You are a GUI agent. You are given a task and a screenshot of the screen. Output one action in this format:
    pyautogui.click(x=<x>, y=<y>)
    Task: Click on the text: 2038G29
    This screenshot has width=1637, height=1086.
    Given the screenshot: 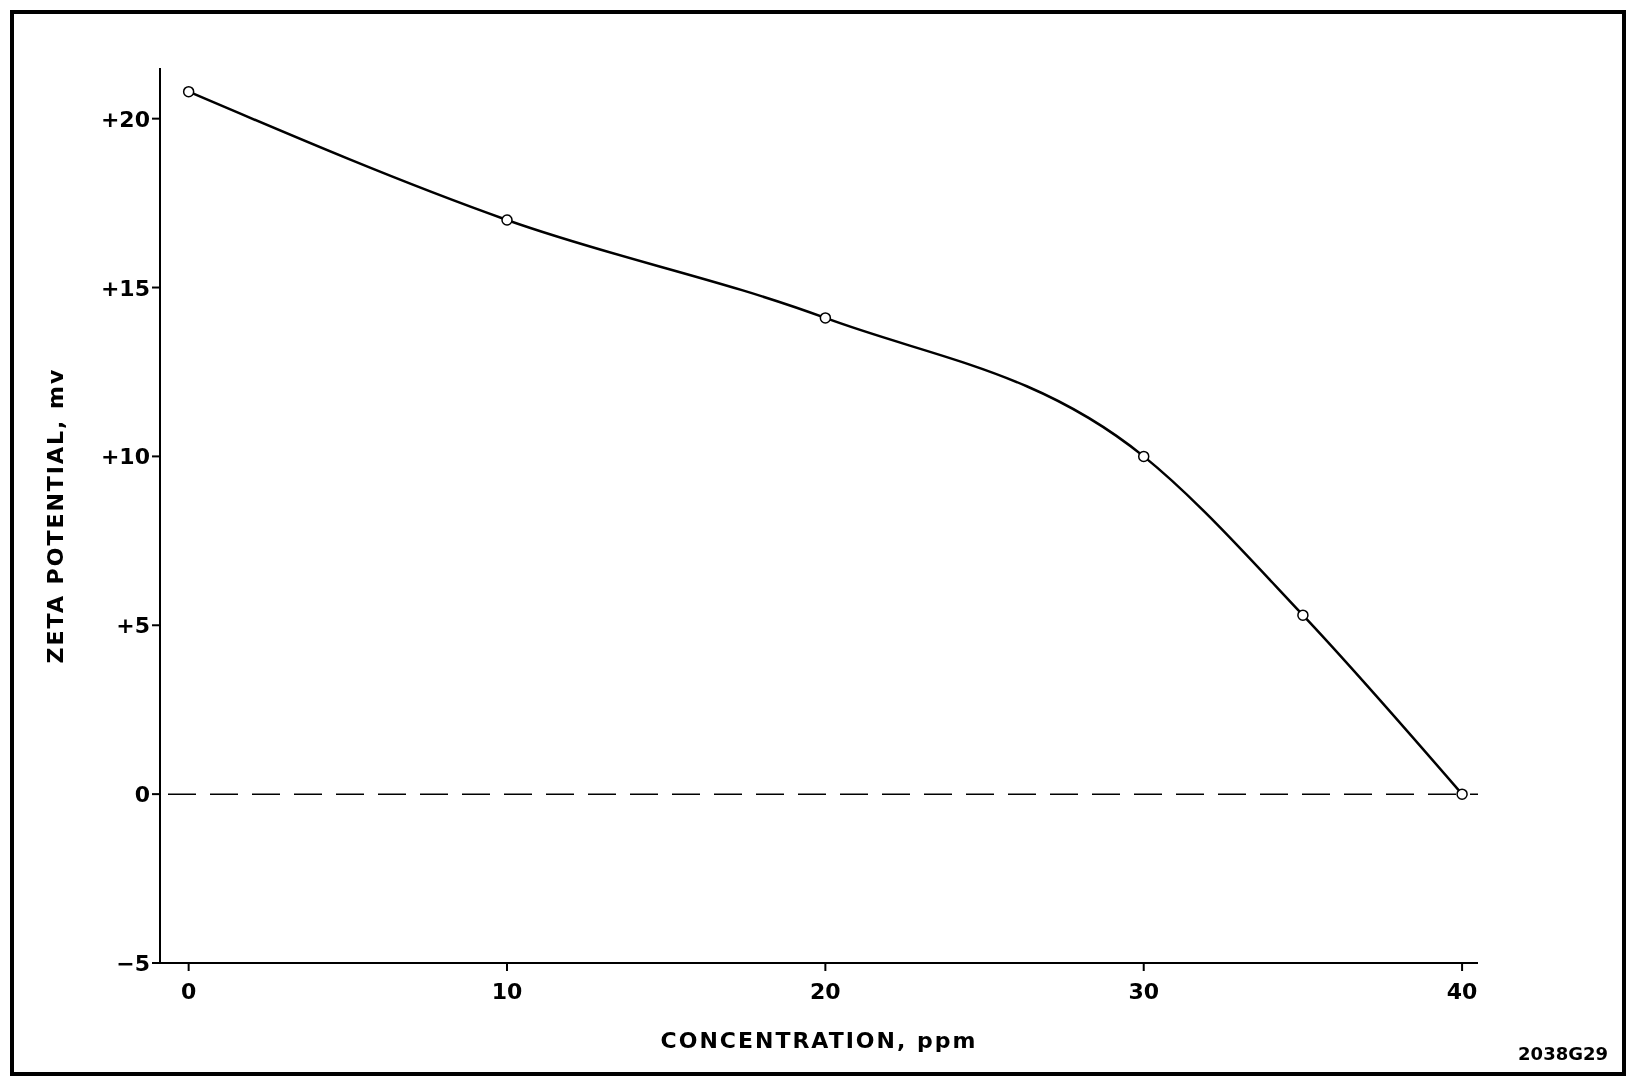 What is the action you would take?
    pyautogui.click(x=1563, y=1053)
    